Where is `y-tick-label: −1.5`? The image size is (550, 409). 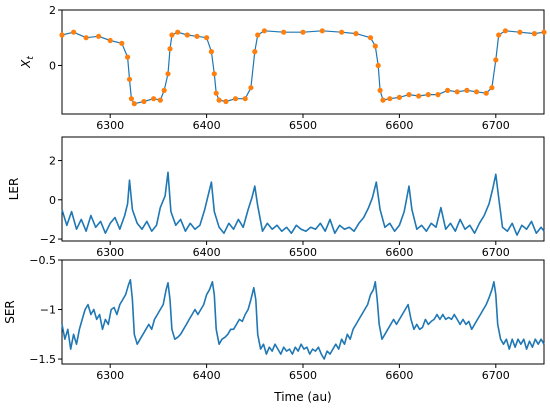 y-tick-label: −1.5 is located at coordinates (42, 359).